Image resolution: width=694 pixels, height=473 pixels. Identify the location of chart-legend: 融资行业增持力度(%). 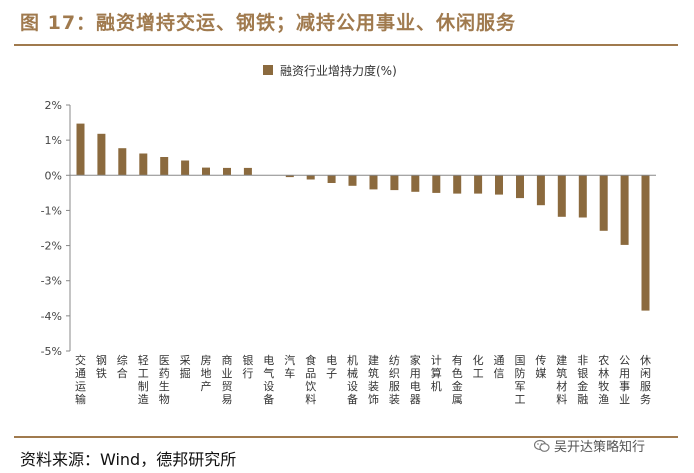
(330, 70).